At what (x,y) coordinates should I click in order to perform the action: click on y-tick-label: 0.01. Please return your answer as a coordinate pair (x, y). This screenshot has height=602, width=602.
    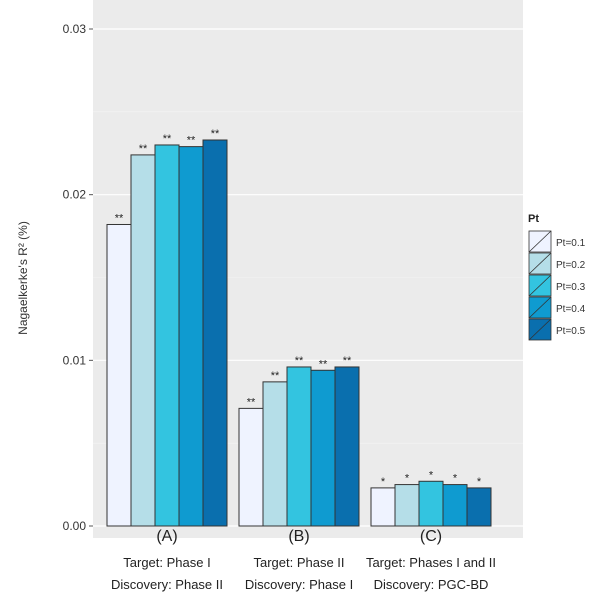
    Looking at the image, I should click on (75, 360).